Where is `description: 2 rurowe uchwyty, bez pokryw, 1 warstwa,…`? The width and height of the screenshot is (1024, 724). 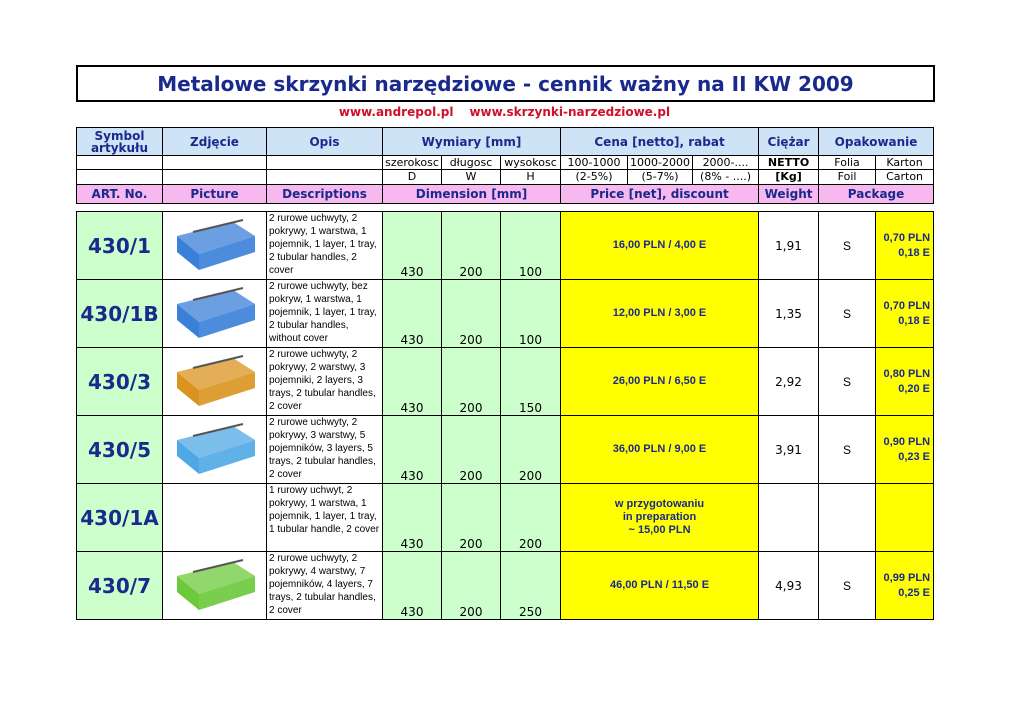 description: 2 rurowe uchwyty, bez pokryw, 1 warstwa,… is located at coordinates (324, 313).